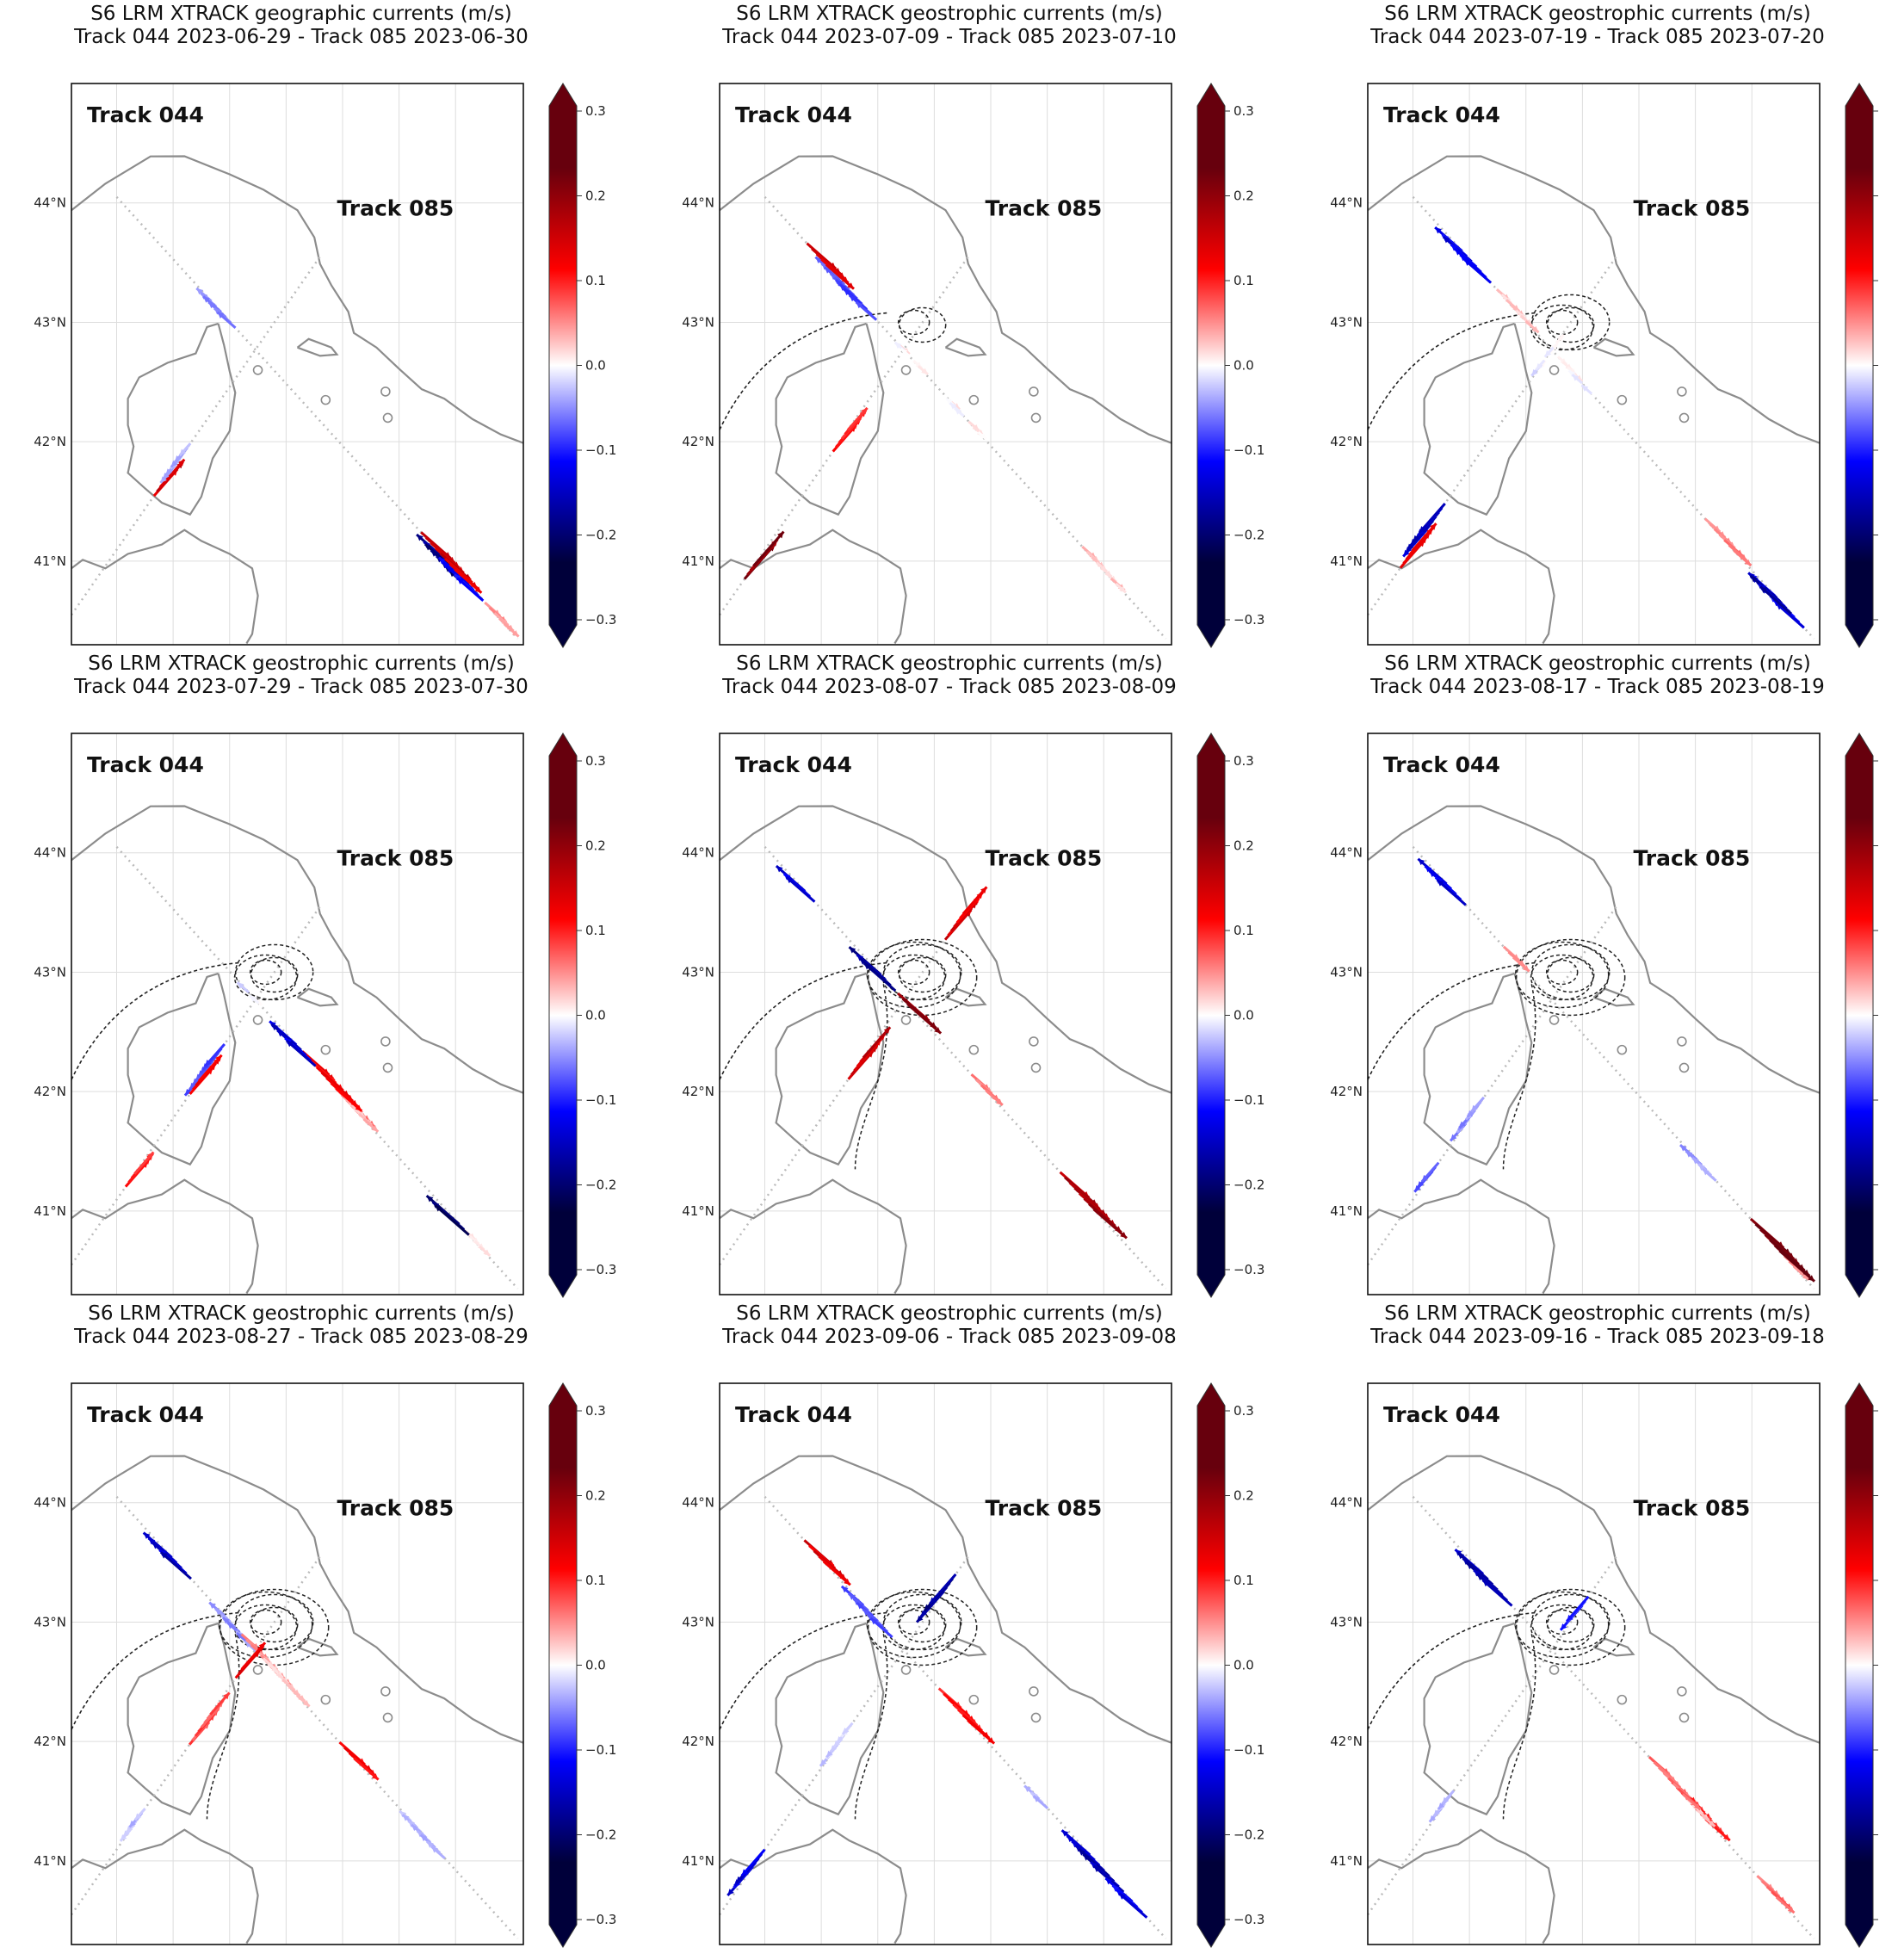 Image resolution: width=1898 pixels, height=1960 pixels. What do you see at coordinates (595, 1580) in the screenshot?
I see `colorbar-tick-label: 0.1` at bounding box center [595, 1580].